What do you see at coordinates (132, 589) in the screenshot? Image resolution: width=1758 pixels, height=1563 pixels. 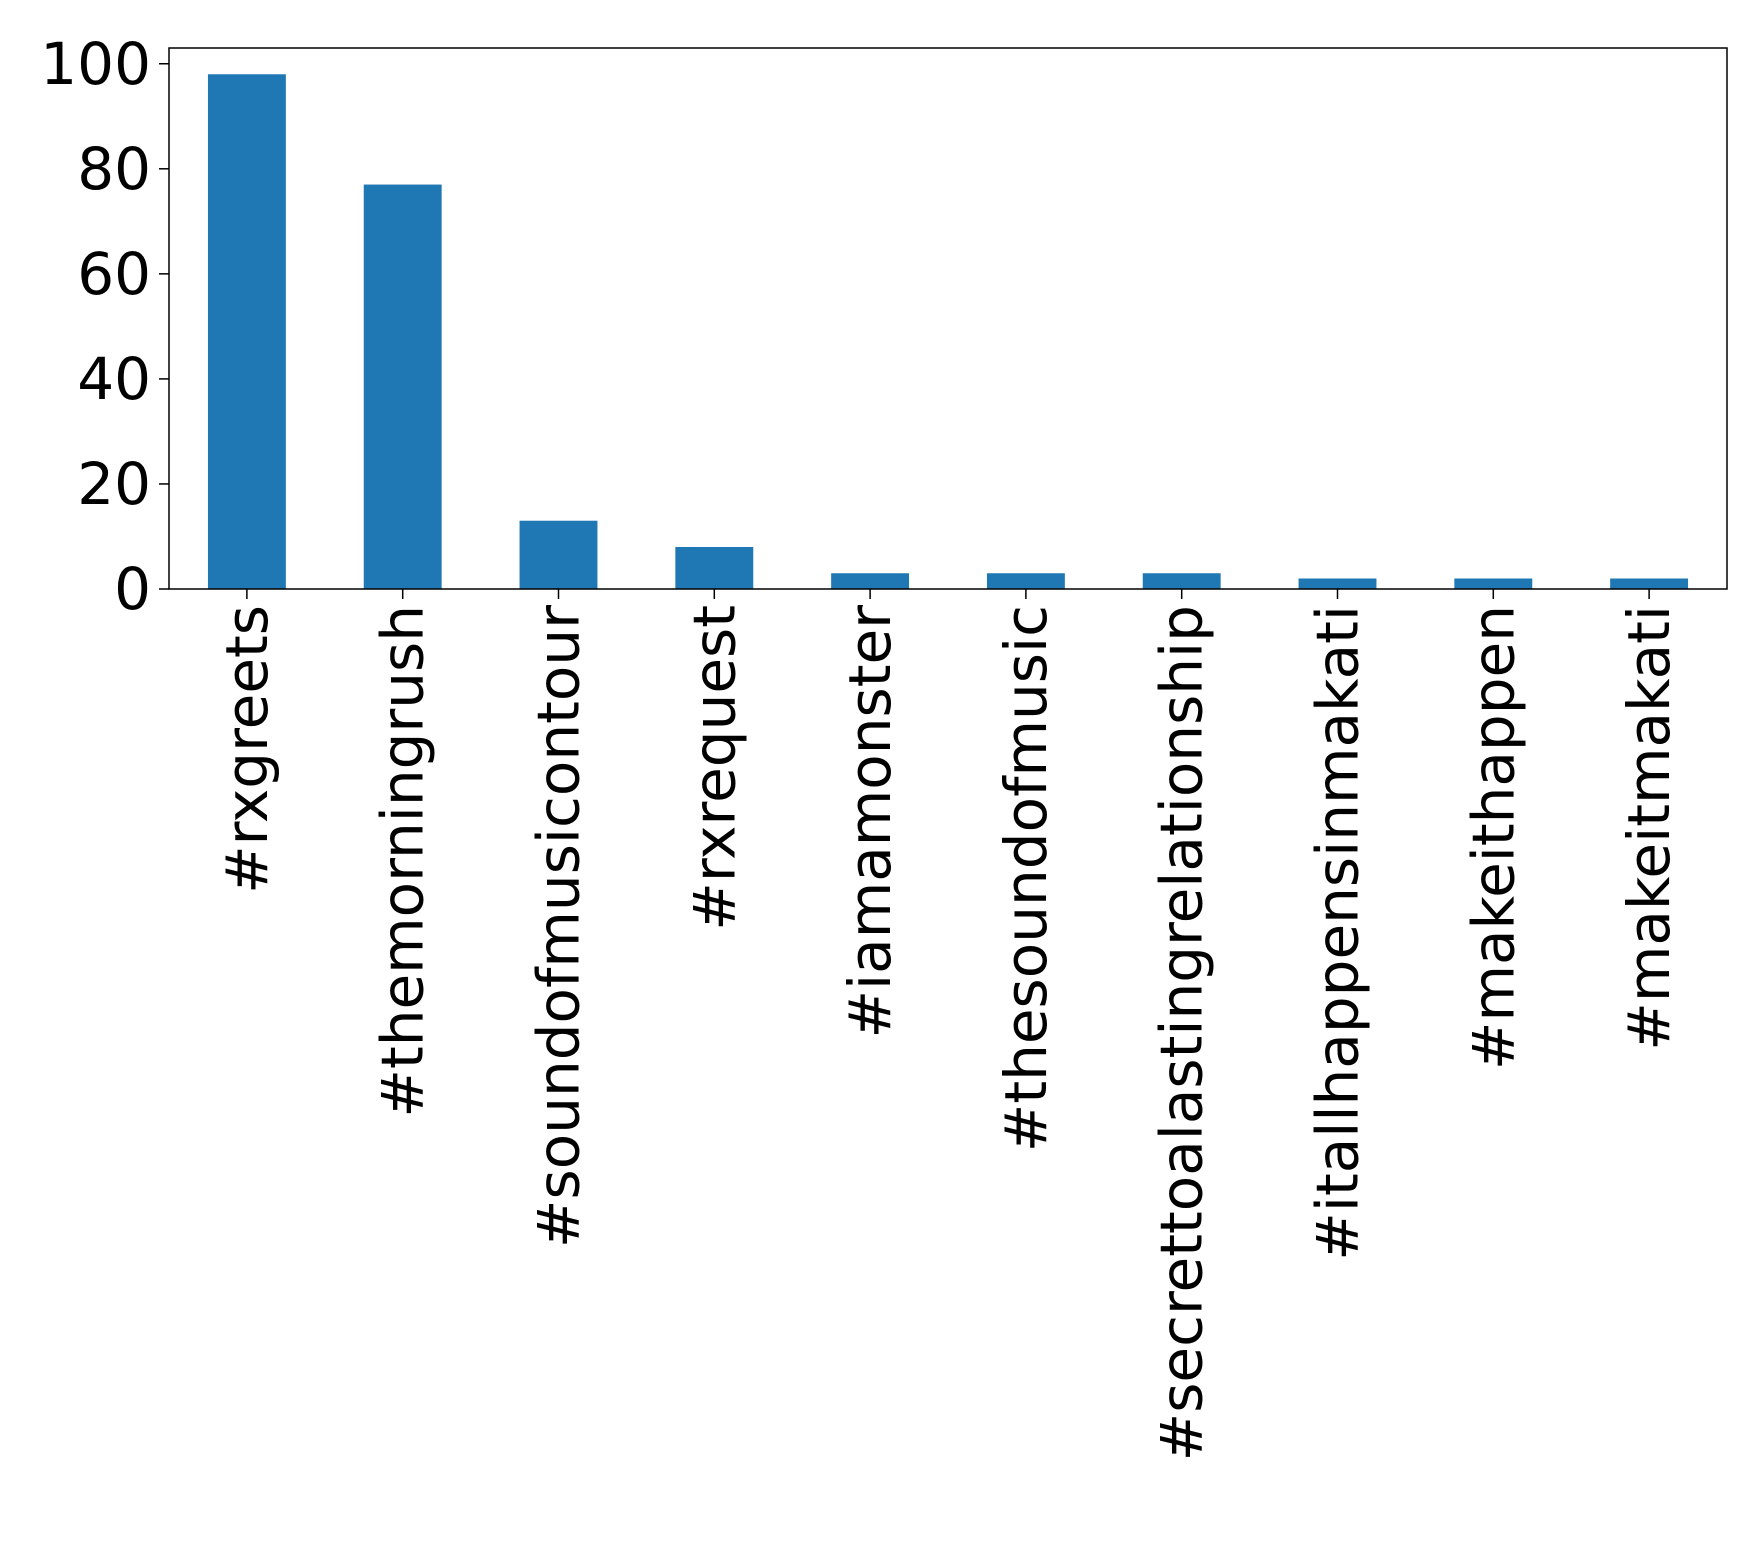 I see `y-tick-label-0: 0` at bounding box center [132, 589].